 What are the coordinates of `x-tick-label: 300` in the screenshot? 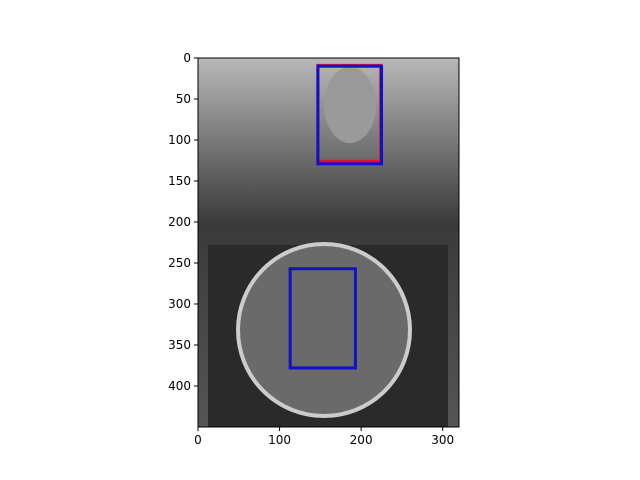 It's located at (442, 440).